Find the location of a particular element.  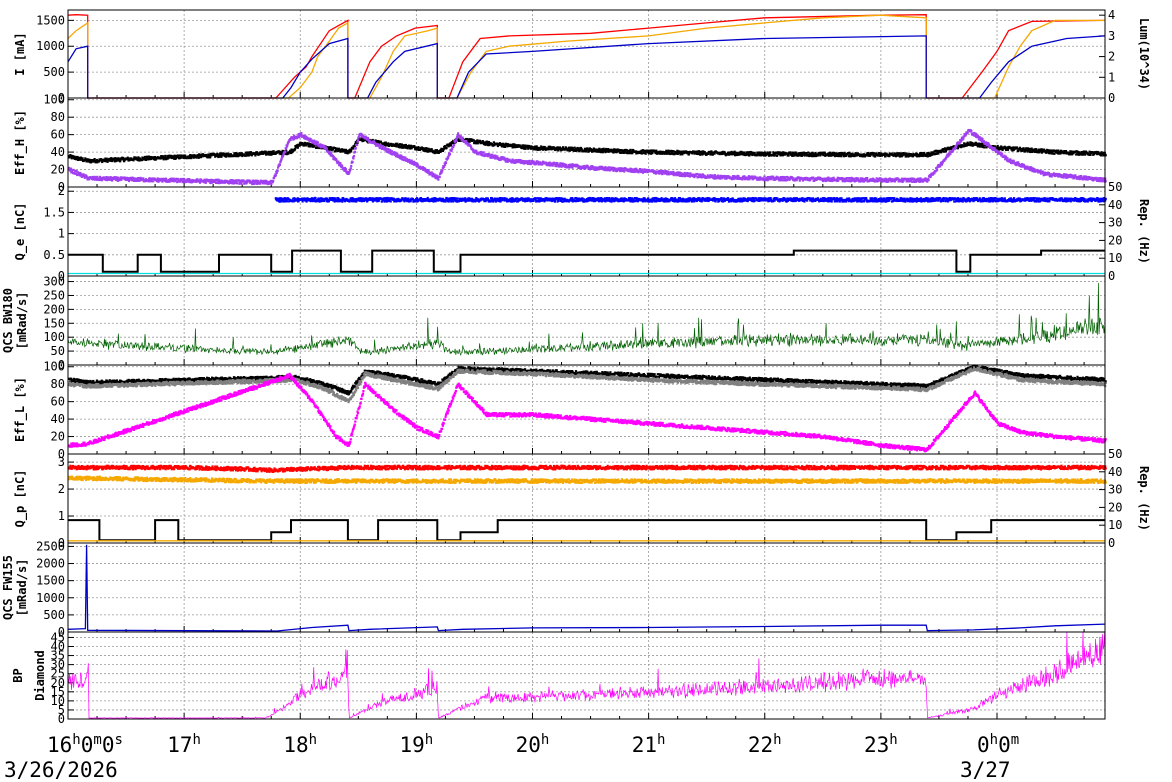

frame-effh is located at coordinates (586, 142).